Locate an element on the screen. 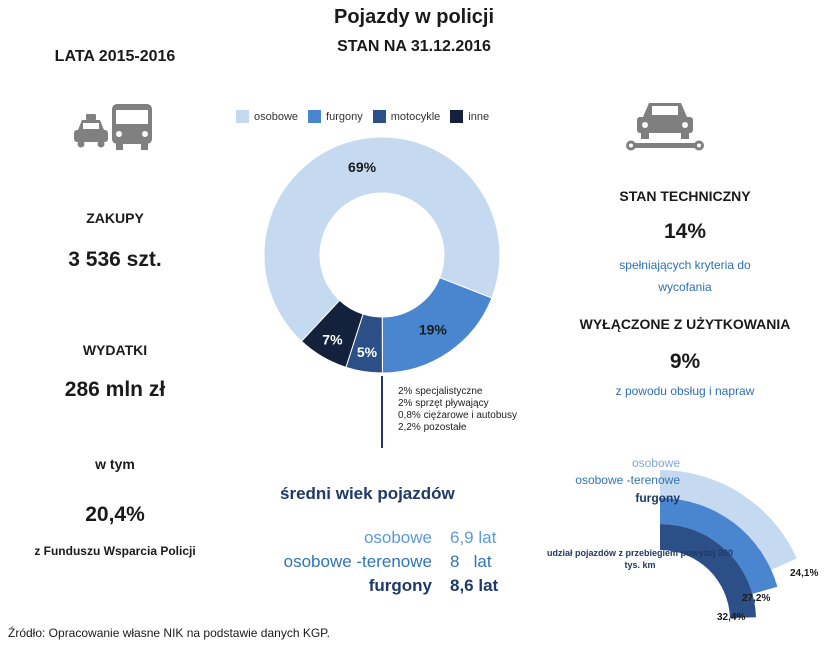  legend-label: osobowe is located at coordinates (276, 116).